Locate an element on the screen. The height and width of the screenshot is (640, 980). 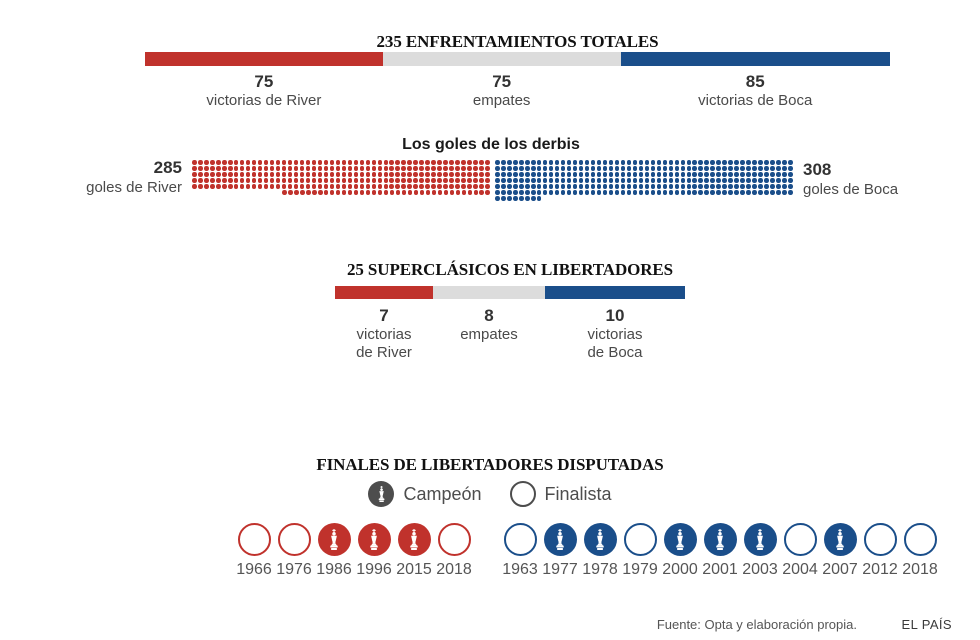
legend-item-campeon: Campeón is located at coordinates (425, 494).